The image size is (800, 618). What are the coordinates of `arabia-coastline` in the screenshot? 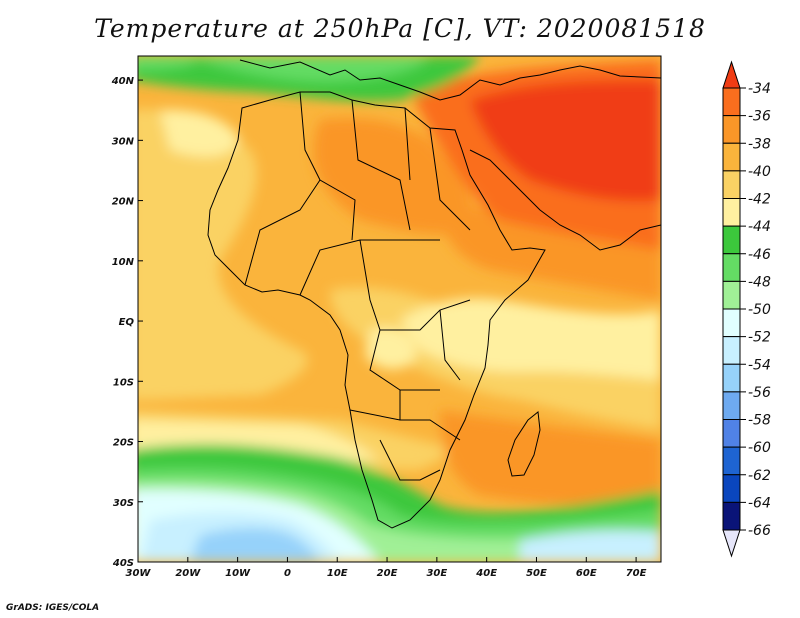 It's located at (565, 200).